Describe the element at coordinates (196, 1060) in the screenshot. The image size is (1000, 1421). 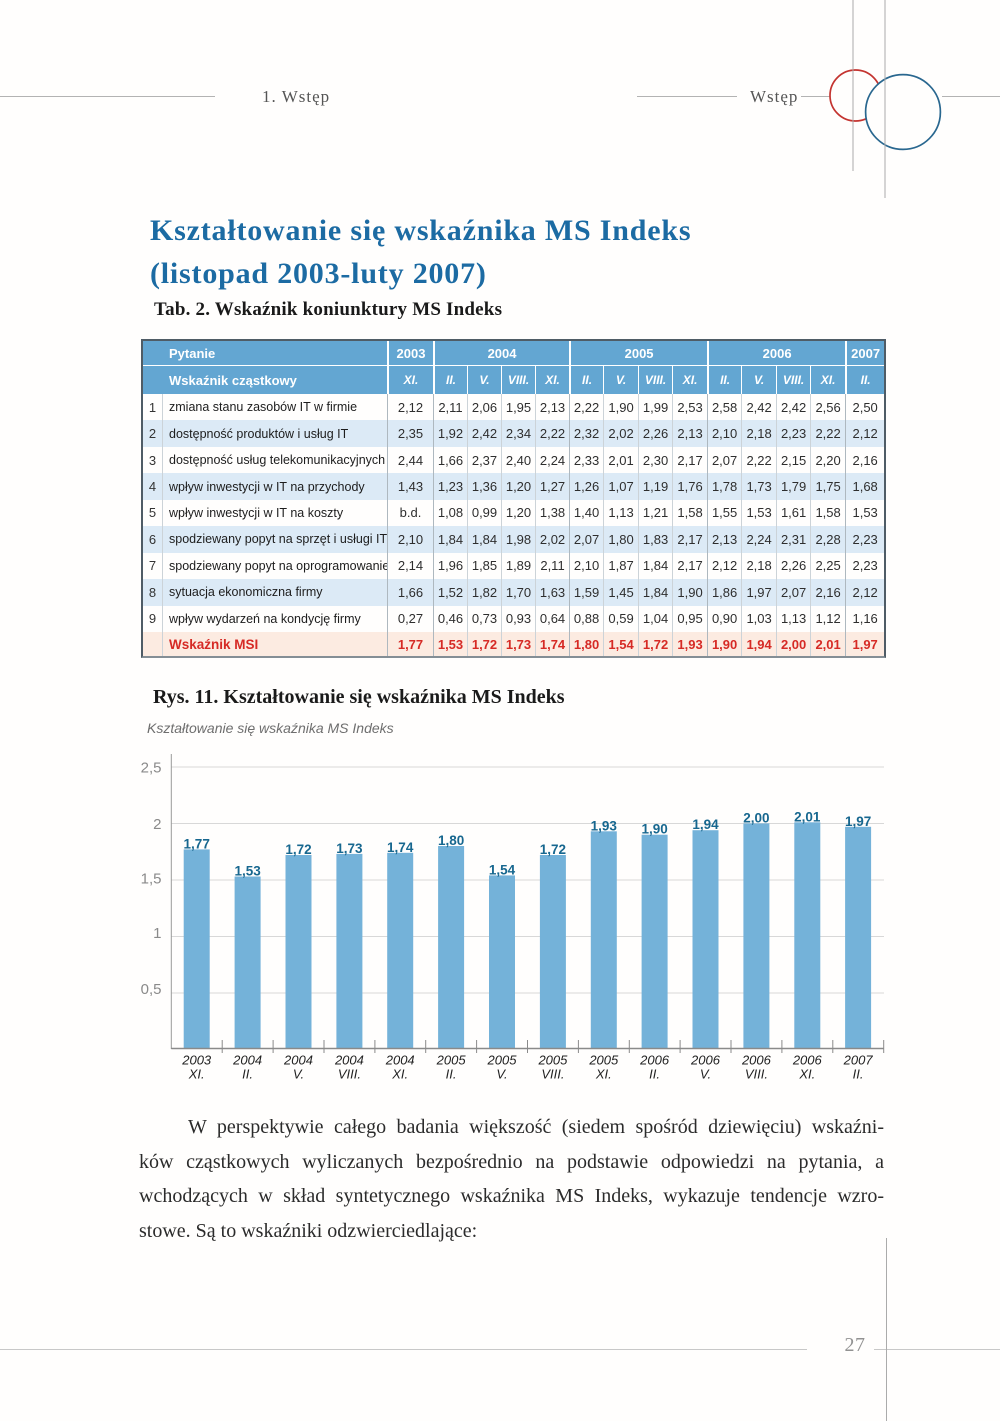
I see `svg-text: 2003` at that location.